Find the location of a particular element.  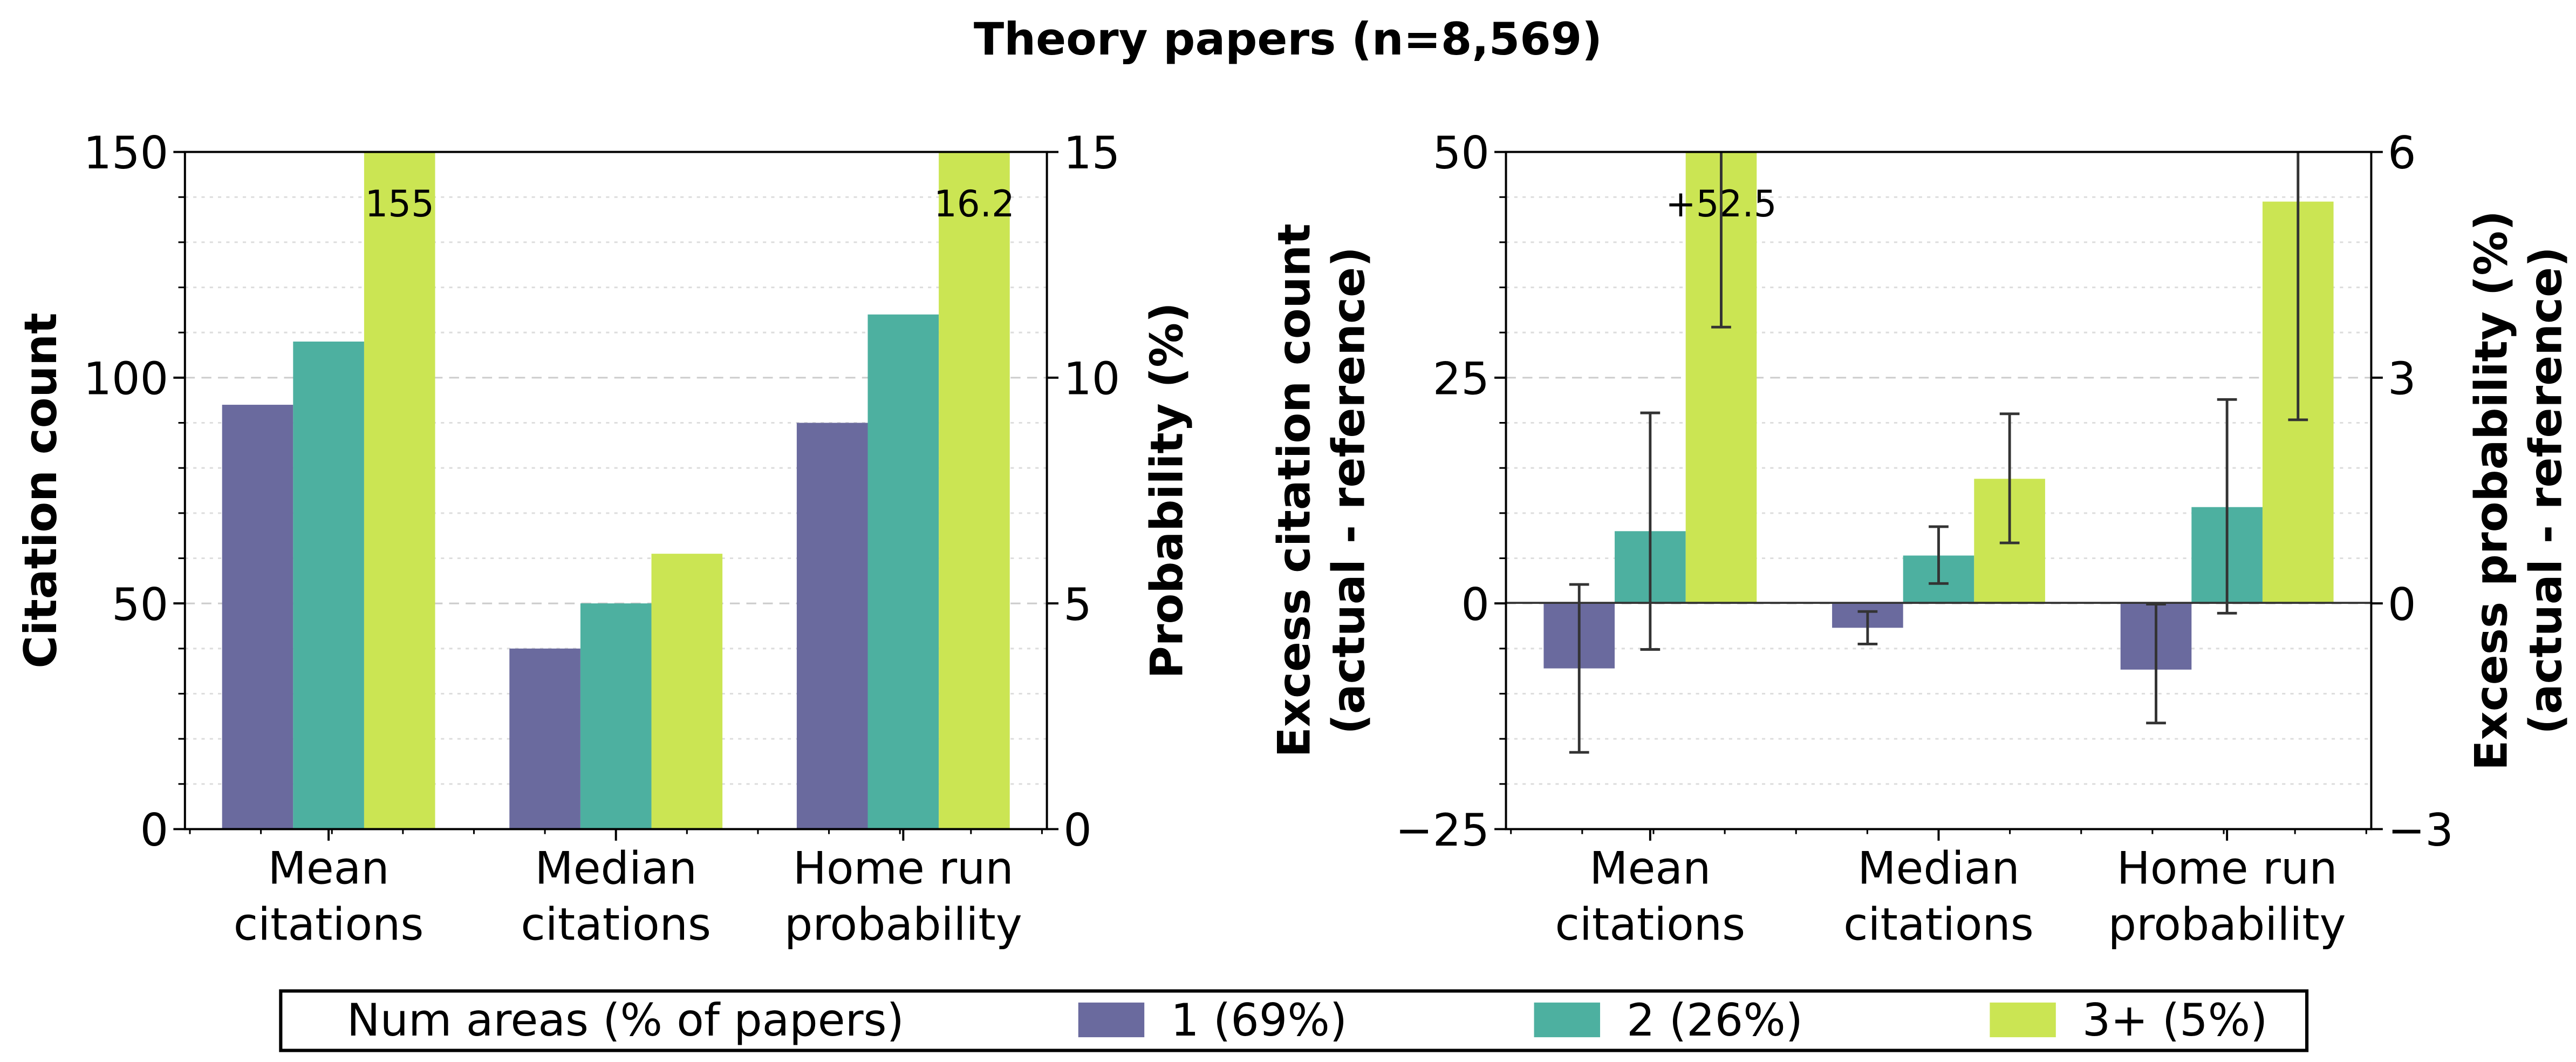

y-right-tick-label: 6 is located at coordinates (2402, 153).